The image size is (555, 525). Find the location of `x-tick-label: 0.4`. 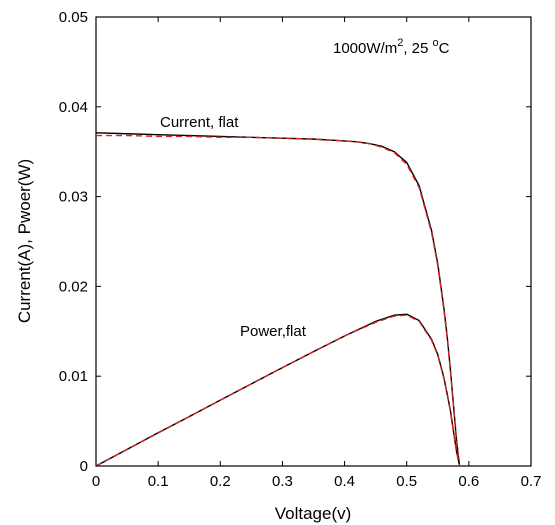

x-tick-label: 0.4 is located at coordinates (344, 481).